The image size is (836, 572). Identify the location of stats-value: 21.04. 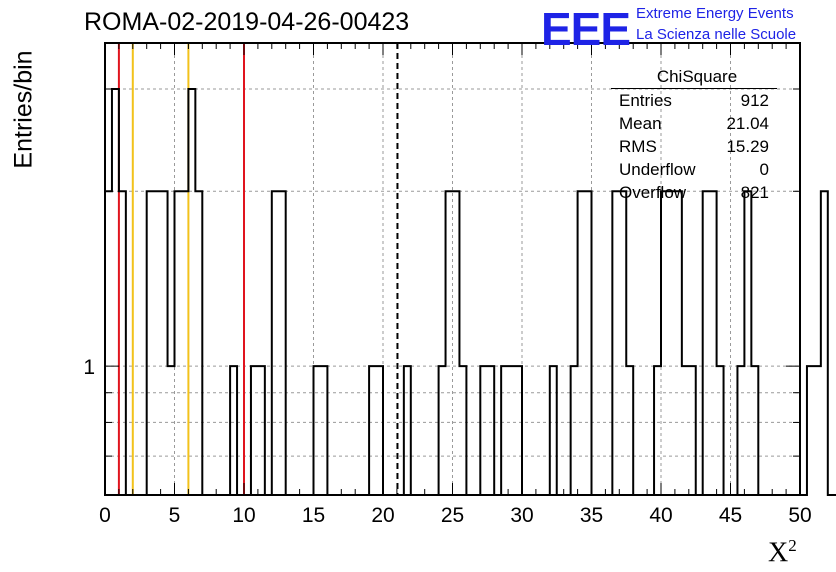
(747, 123).